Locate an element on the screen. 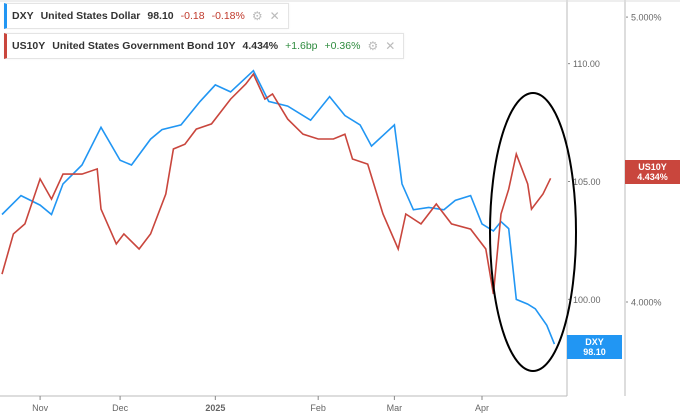 This screenshot has width=680, height=419. legend-change-pct: +0.36% is located at coordinates (342, 46).